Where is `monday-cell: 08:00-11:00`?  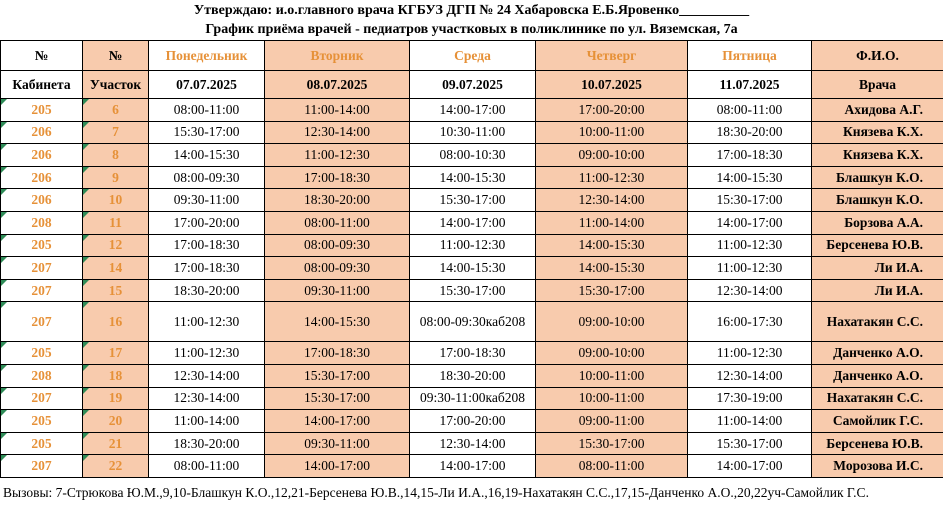
monday-cell: 08:00-11:00 is located at coordinates (206, 110).